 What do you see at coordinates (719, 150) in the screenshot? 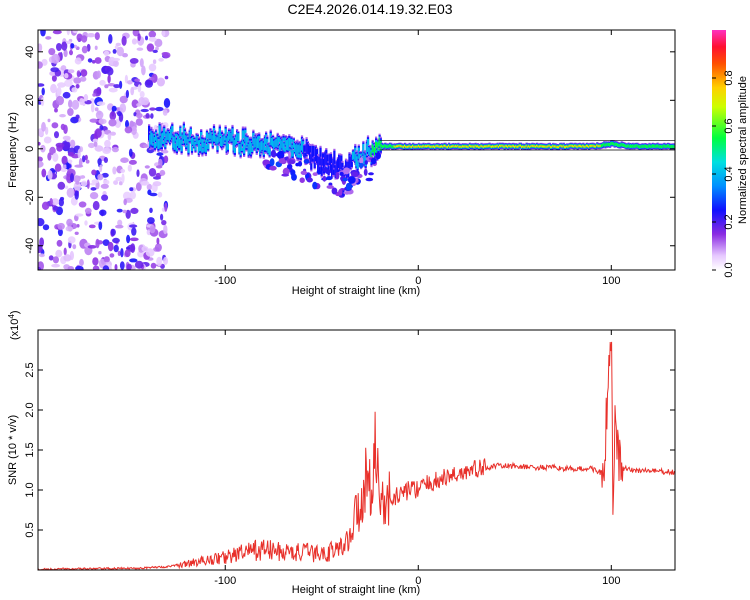
I see `colorbar-gradient` at bounding box center [719, 150].